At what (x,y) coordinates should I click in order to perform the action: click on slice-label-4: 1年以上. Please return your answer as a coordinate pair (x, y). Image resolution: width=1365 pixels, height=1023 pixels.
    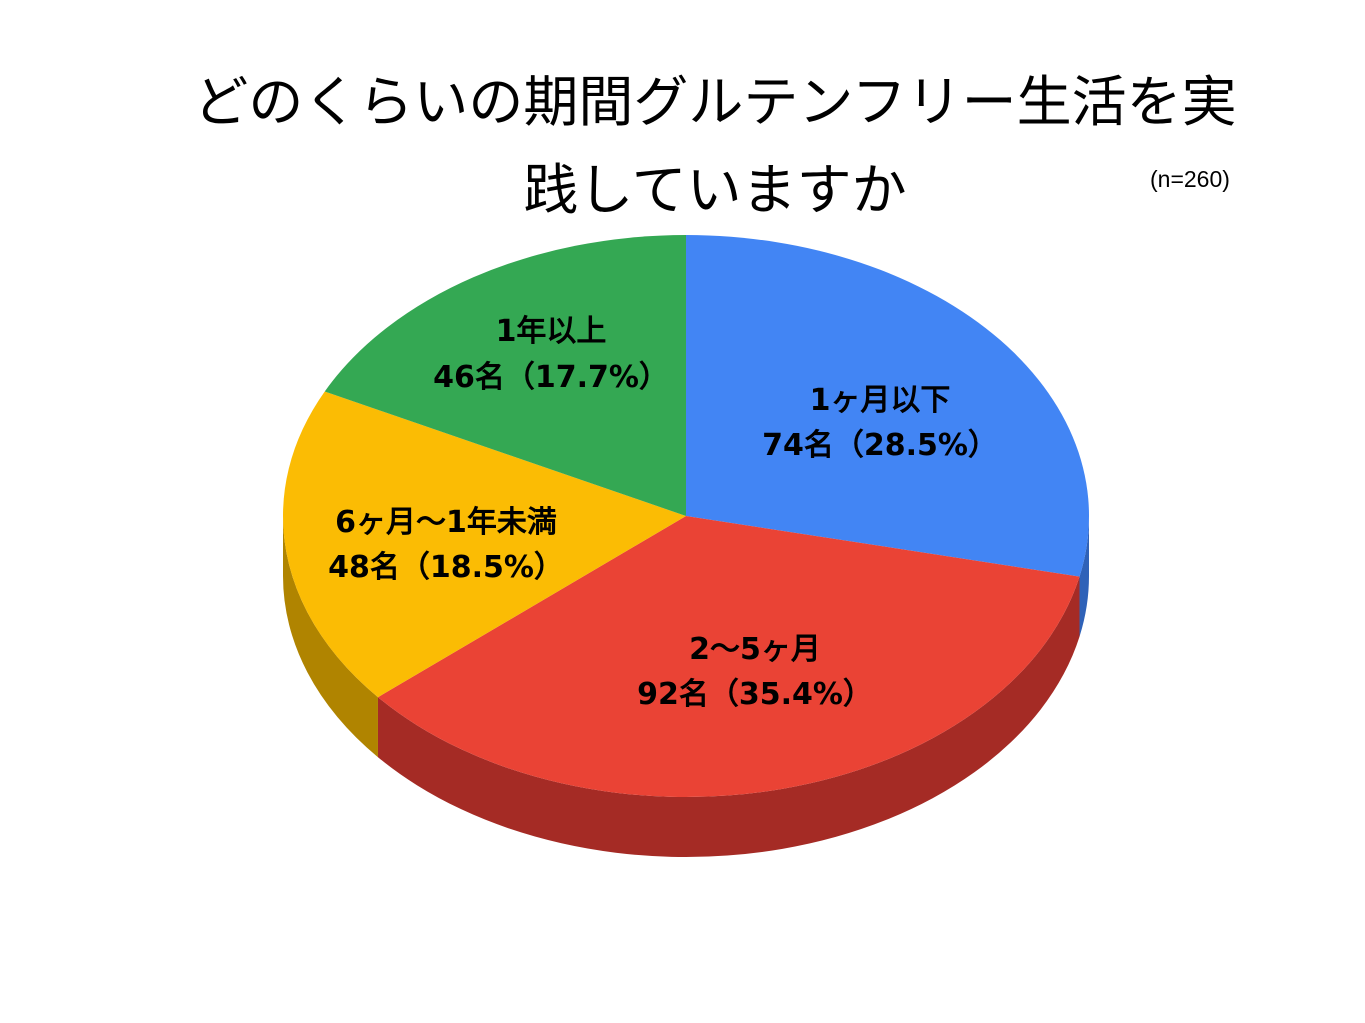
    Looking at the image, I should click on (551, 331).